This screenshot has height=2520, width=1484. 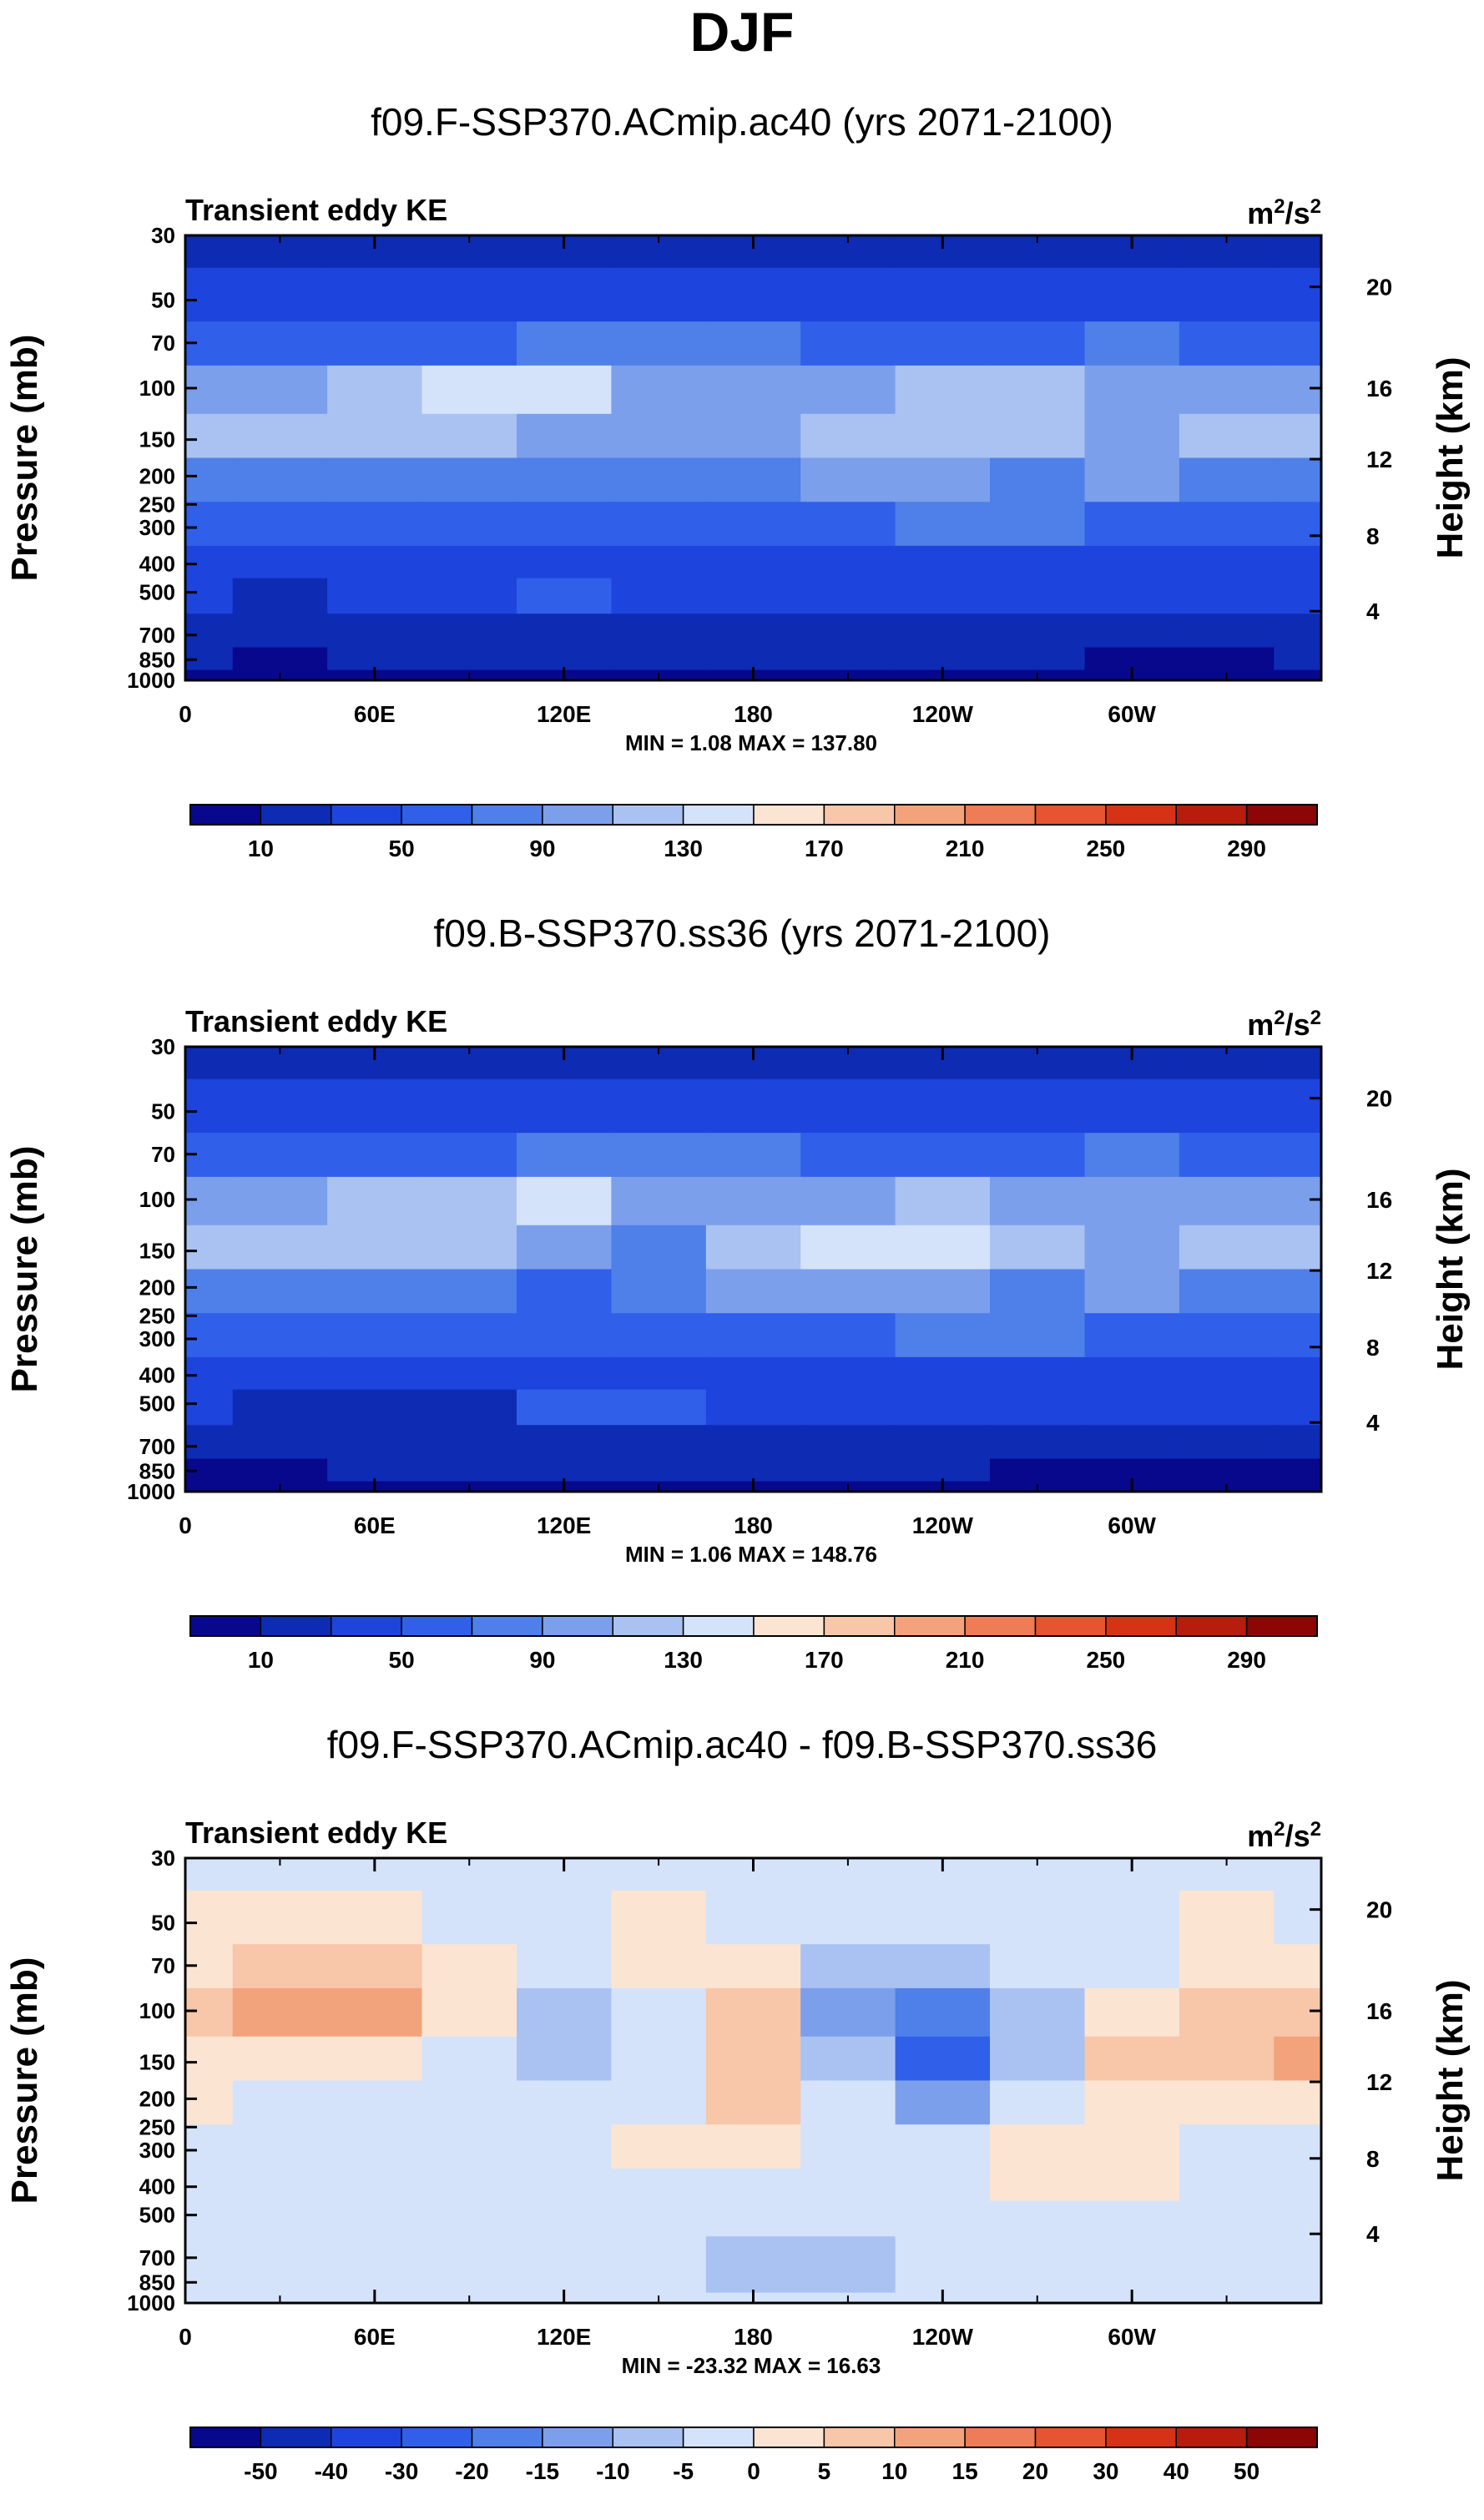 I want to click on y-tick-label: 700, so click(x=157, y=1446).